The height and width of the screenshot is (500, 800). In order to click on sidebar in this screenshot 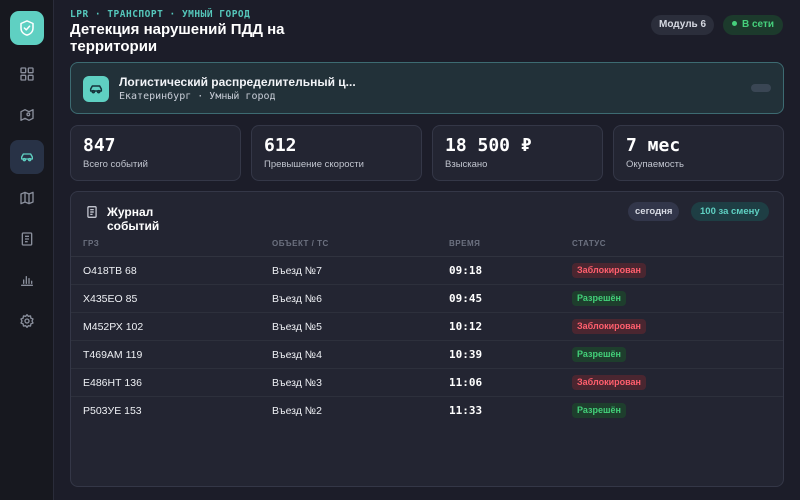, I will do `click(27, 250)`.